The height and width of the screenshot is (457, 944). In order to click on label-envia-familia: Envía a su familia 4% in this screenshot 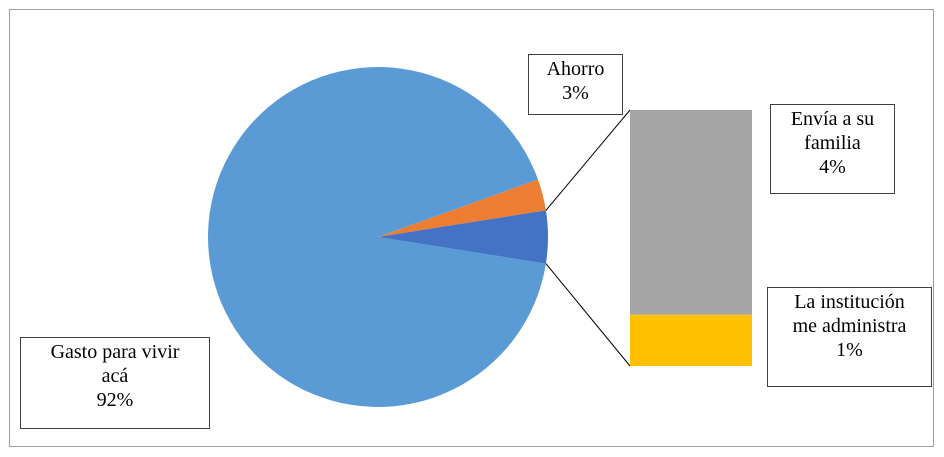, I will do `click(832, 149)`.